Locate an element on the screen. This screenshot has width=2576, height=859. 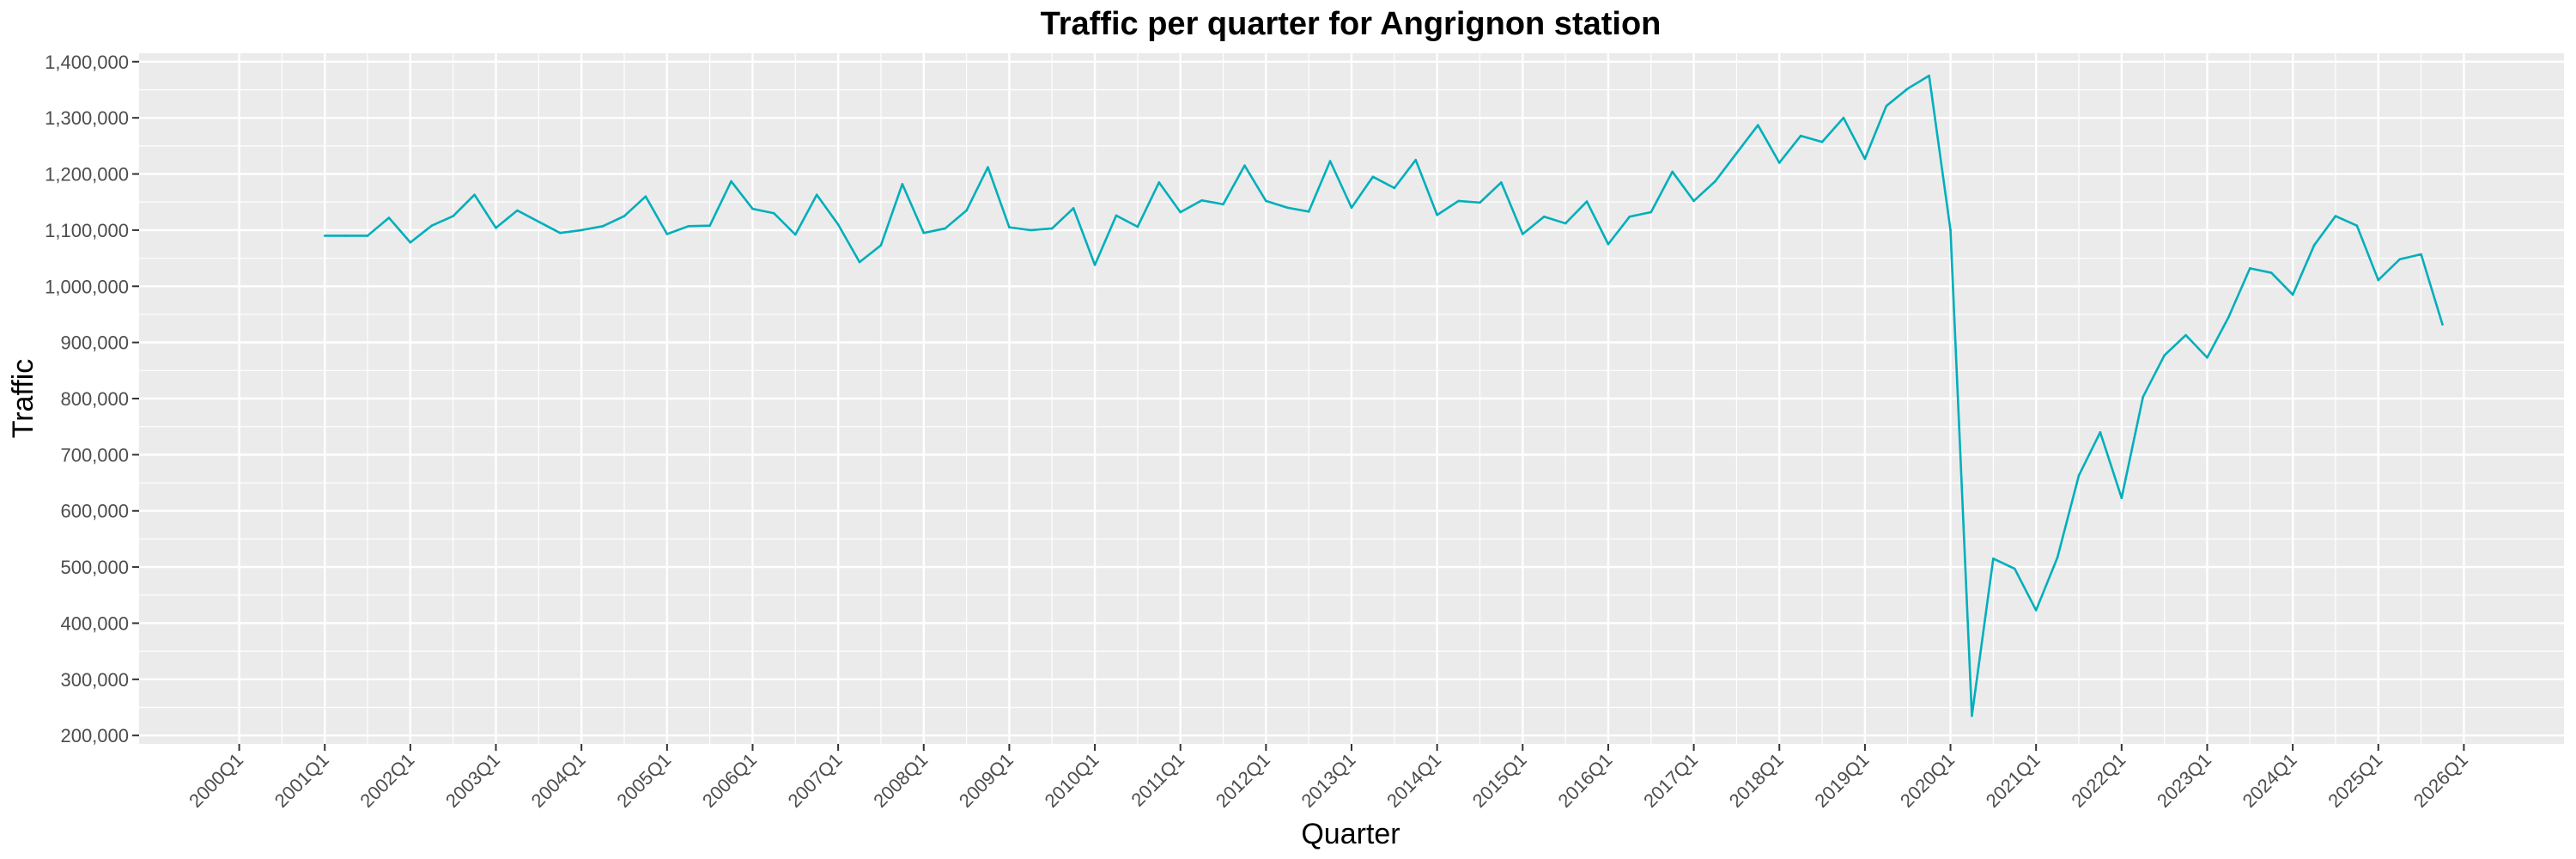
y-tick-label: 1,400,000 is located at coordinates (87, 63).